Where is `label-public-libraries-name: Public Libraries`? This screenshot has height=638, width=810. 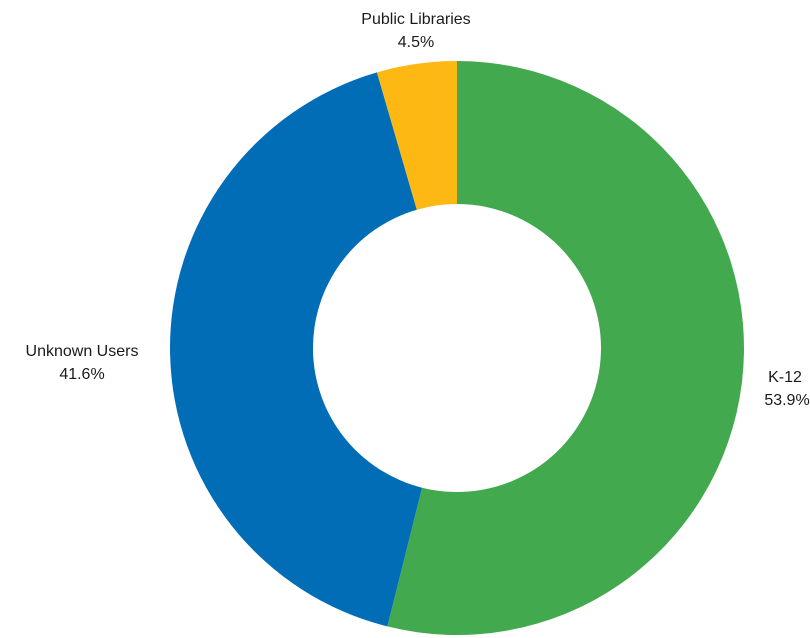
label-public-libraries-name: Public Libraries is located at coordinates (415, 19).